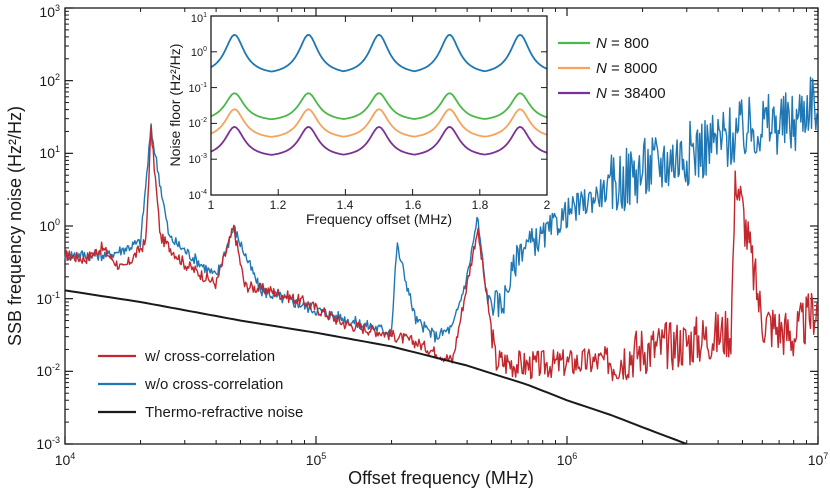 This screenshot has width=830, height=489. I want to click on inset-y-tick-labels: 10⁻⁴ 10⁻³ 10⁻² 10⁻¹ 10⁰ 10¹, so click(198, 107).